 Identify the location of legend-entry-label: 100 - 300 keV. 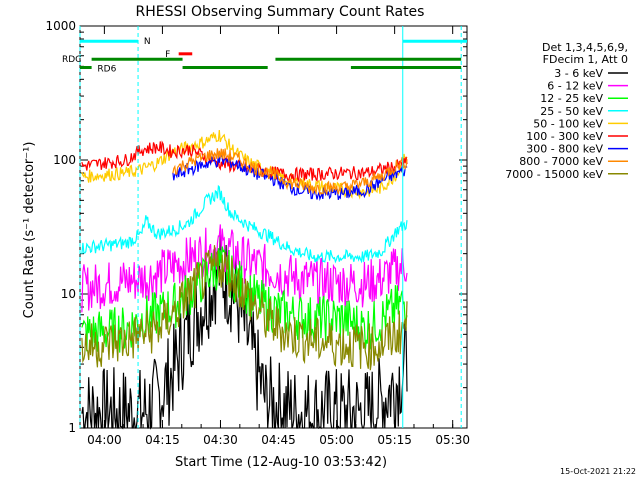
(564, 136).